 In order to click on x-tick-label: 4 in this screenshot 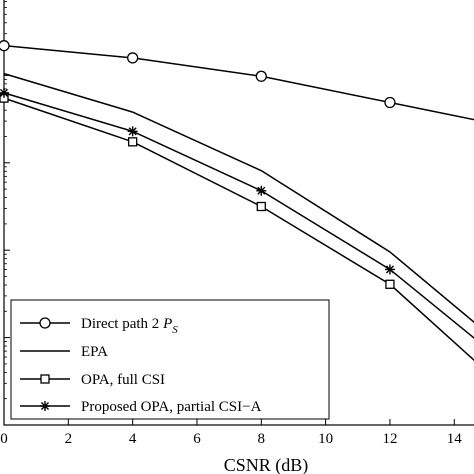, I will do `click(133, 439)`.